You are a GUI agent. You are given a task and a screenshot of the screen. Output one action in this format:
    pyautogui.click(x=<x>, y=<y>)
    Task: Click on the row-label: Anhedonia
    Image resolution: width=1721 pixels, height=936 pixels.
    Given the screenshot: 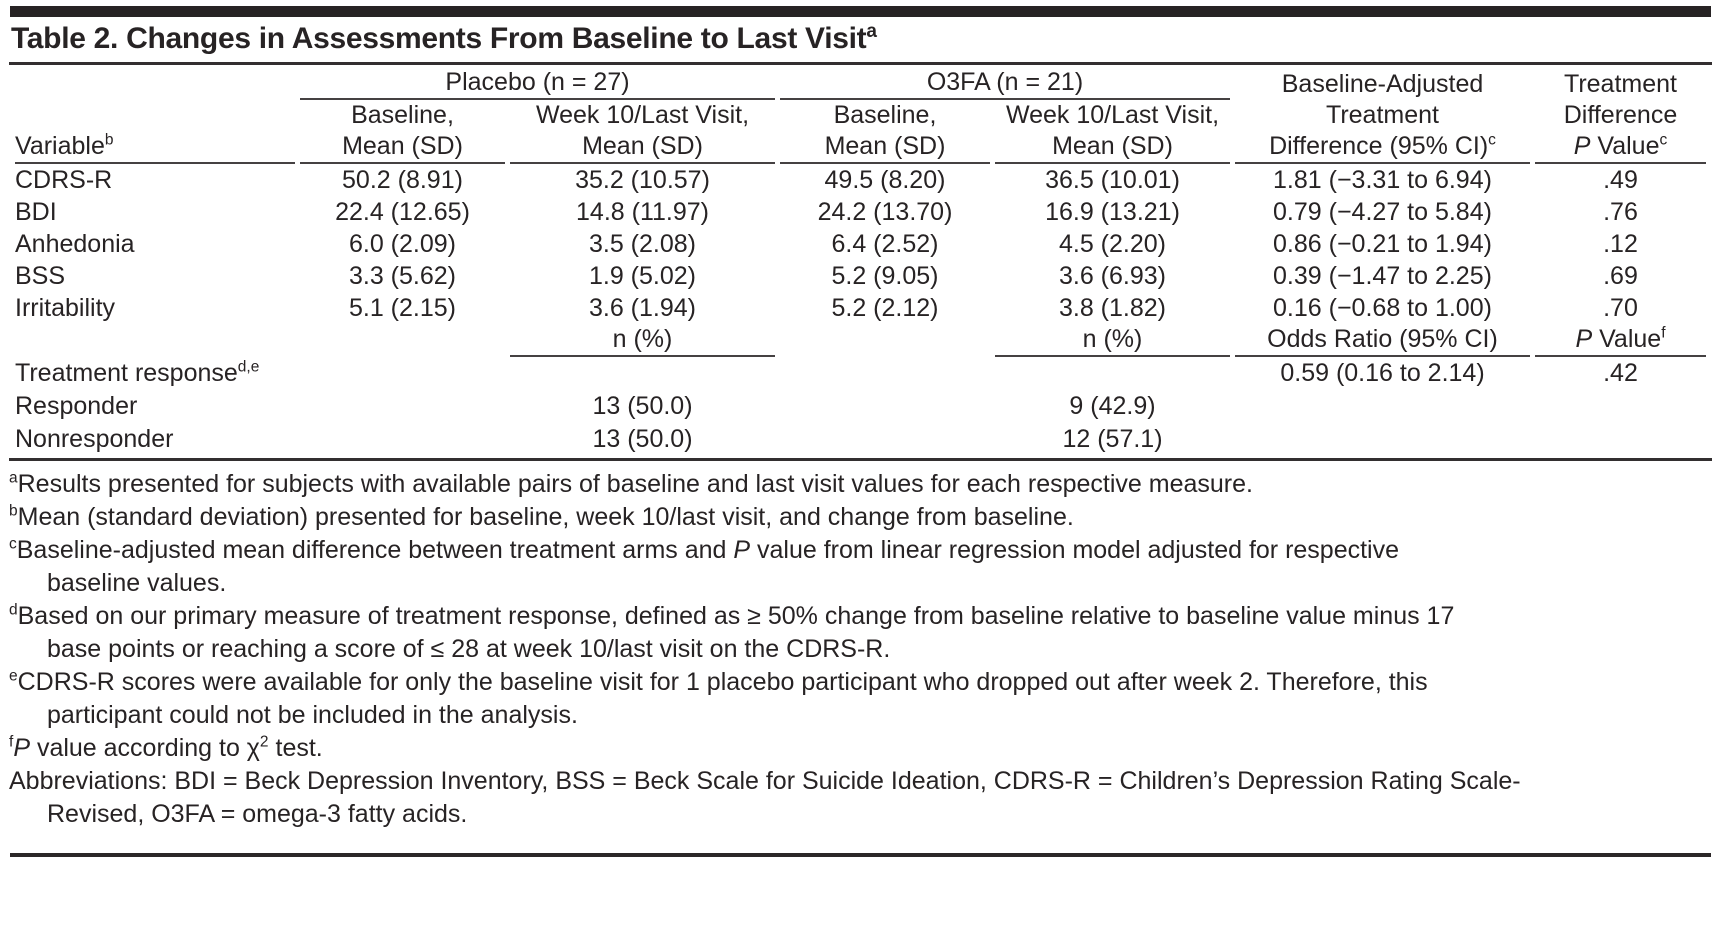 What is the action you would take?
    pyautogui.click(x=75, y=244)
    